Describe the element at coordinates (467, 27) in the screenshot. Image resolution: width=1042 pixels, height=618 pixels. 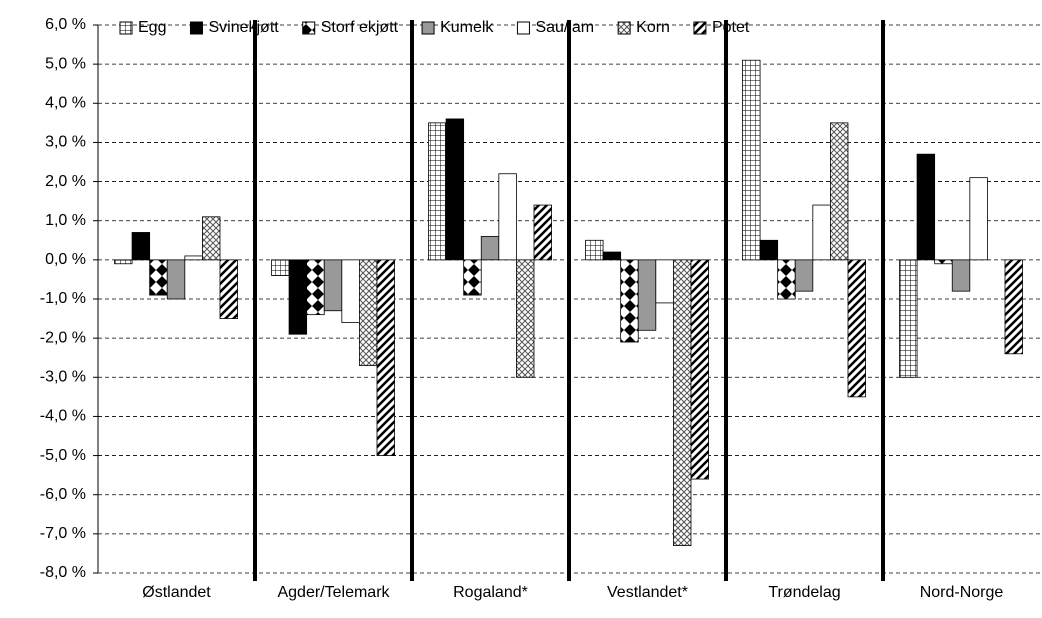
I see `legend-label: Kumelk` at that location.